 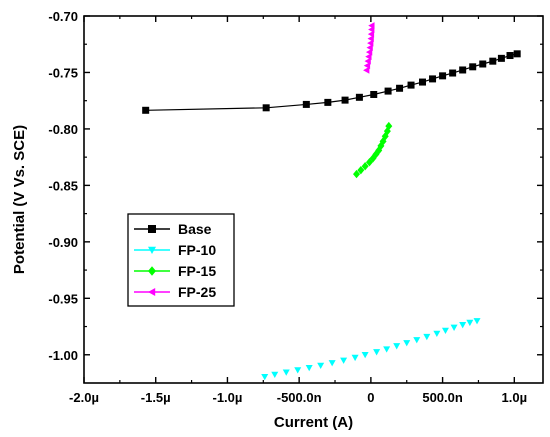 I want to click on x-tick-label: -1.0µ, so click(x=227, y=397).